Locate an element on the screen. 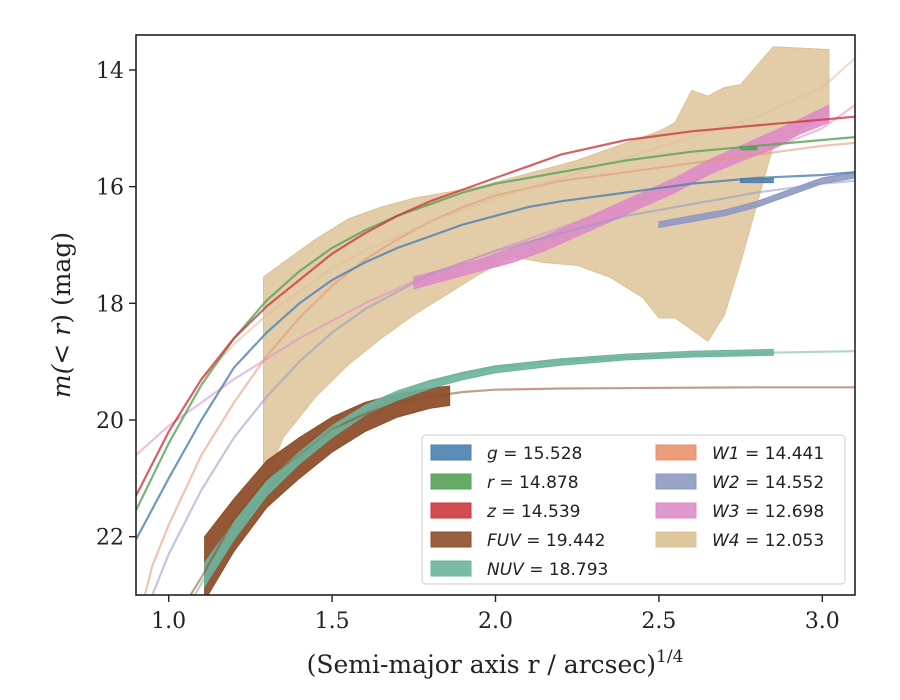 The image size is (900, 700). legend-label-nuv: NUV = 18.793 is located at coordinates (547, 570).